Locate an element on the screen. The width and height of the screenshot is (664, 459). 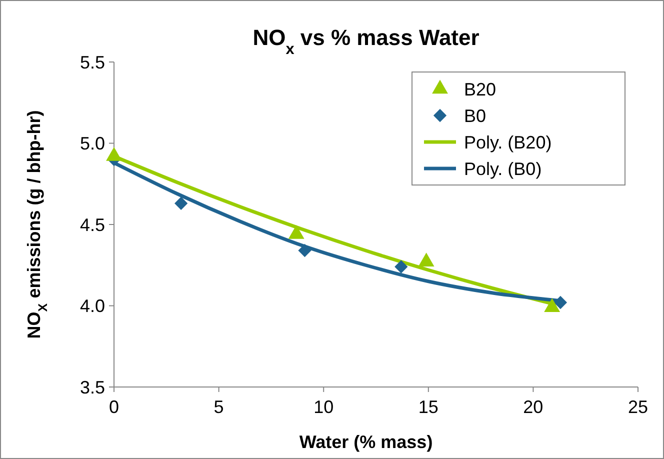
x-tick-label: 25 is located at coordinates (638, 407).